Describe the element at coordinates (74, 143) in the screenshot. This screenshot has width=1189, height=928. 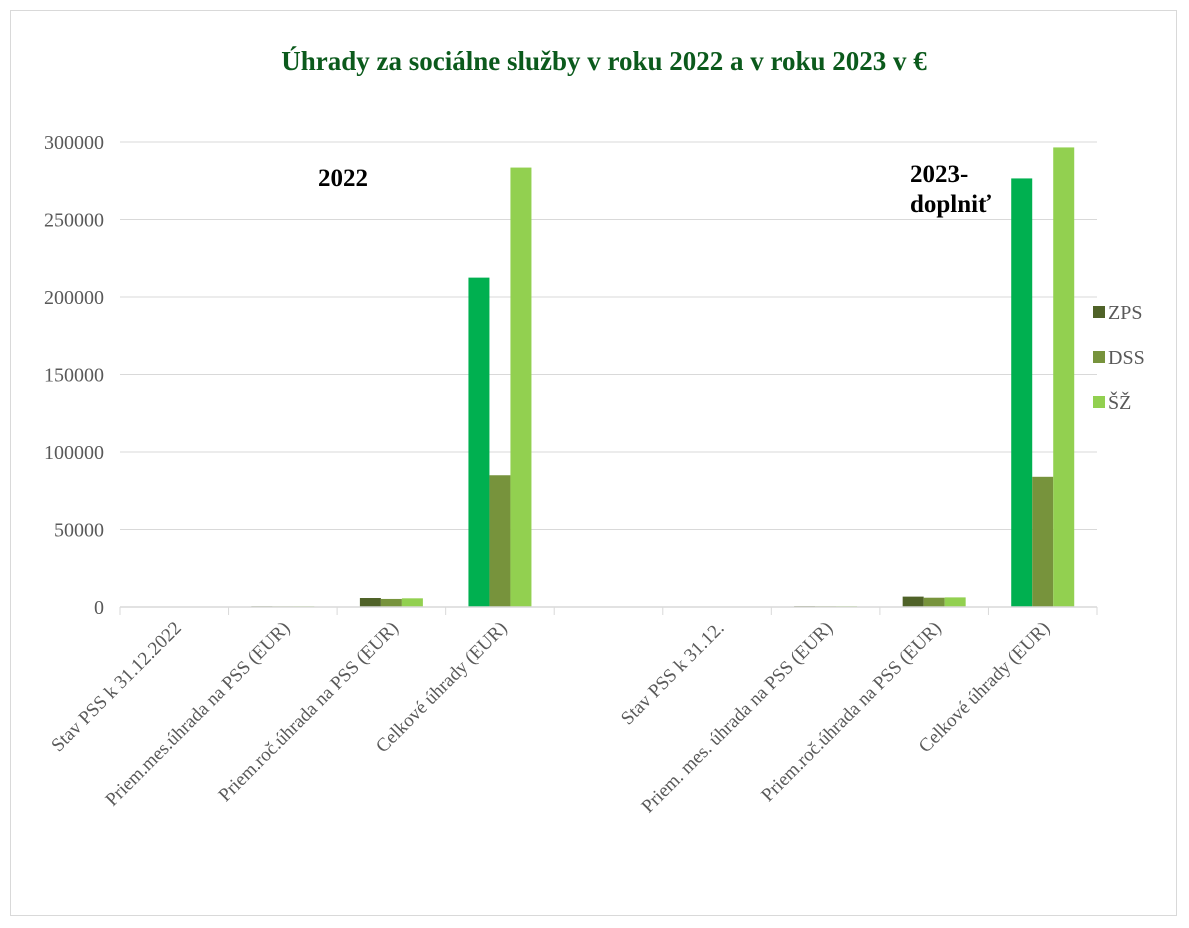
I see `y-tick-label: 300000` at that location.